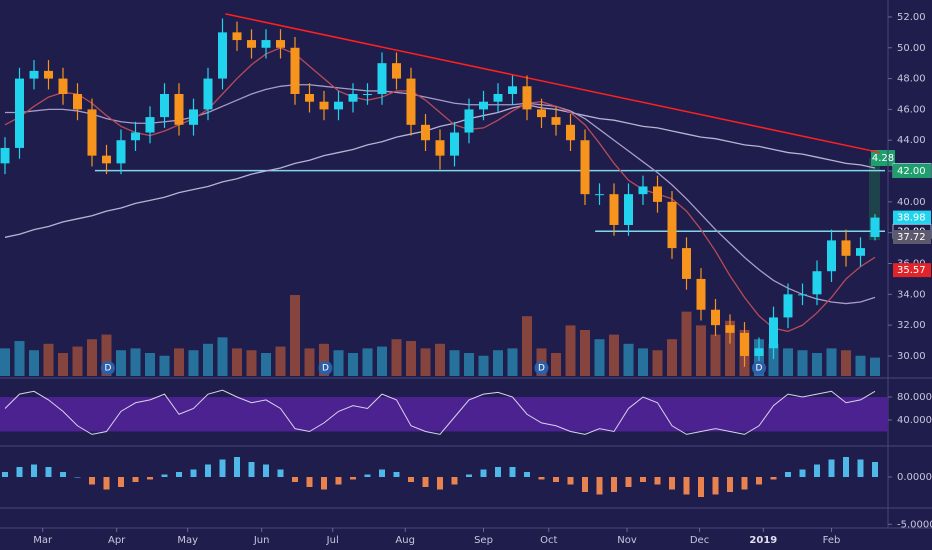 The image size is (932, 550). I want to click on y-tick-label: 30.00, so click(911, 356).